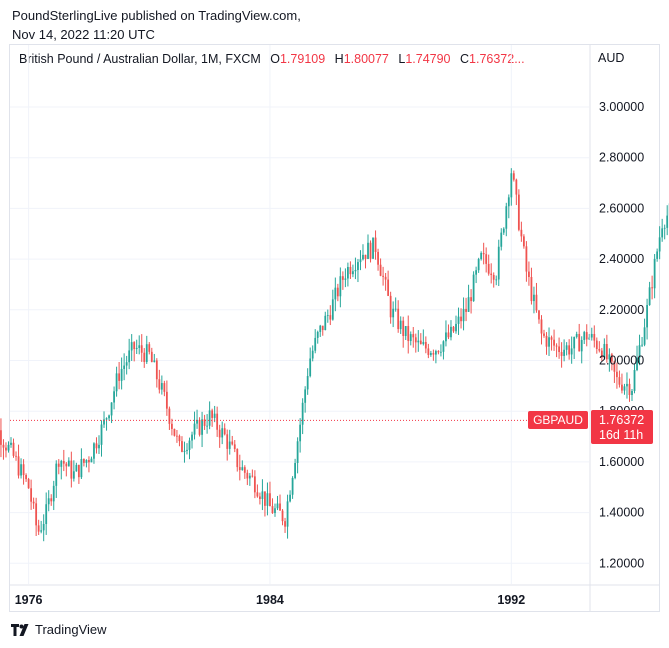  What do you see at coordinates (21, 629) in the screenshot?
I see `tradingview-logo-icon` at bounding box center [21, 629].